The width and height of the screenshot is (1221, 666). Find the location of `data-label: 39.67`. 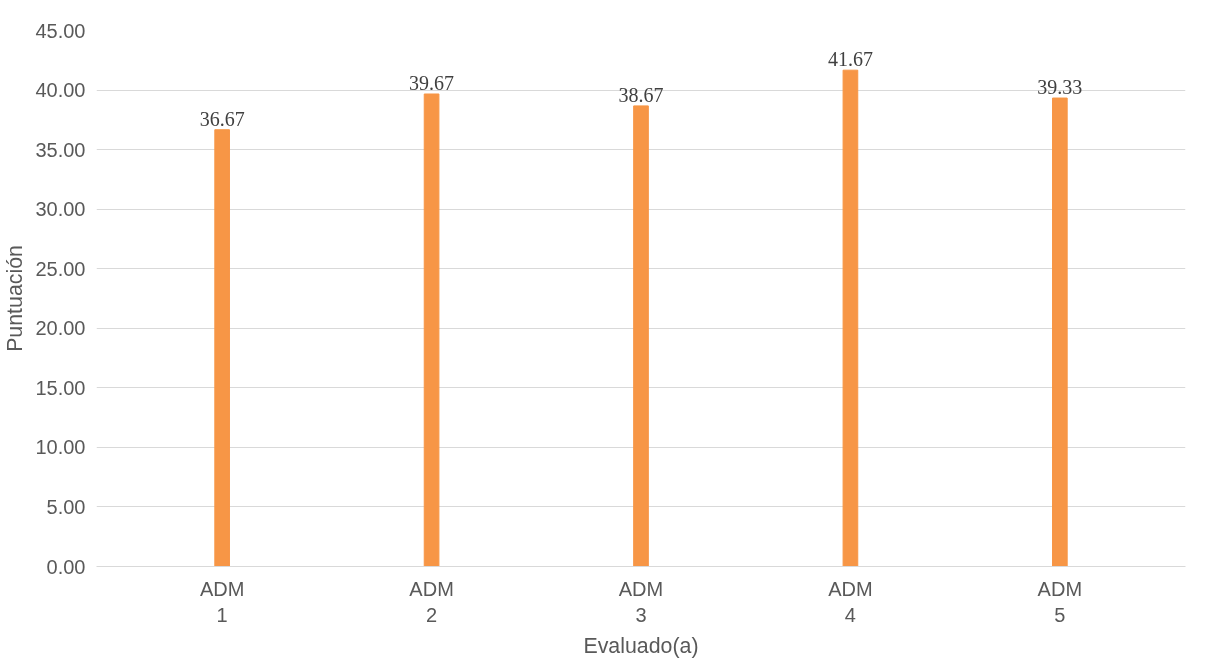

data-label: 39.67 is located at coordinates (432, 82).